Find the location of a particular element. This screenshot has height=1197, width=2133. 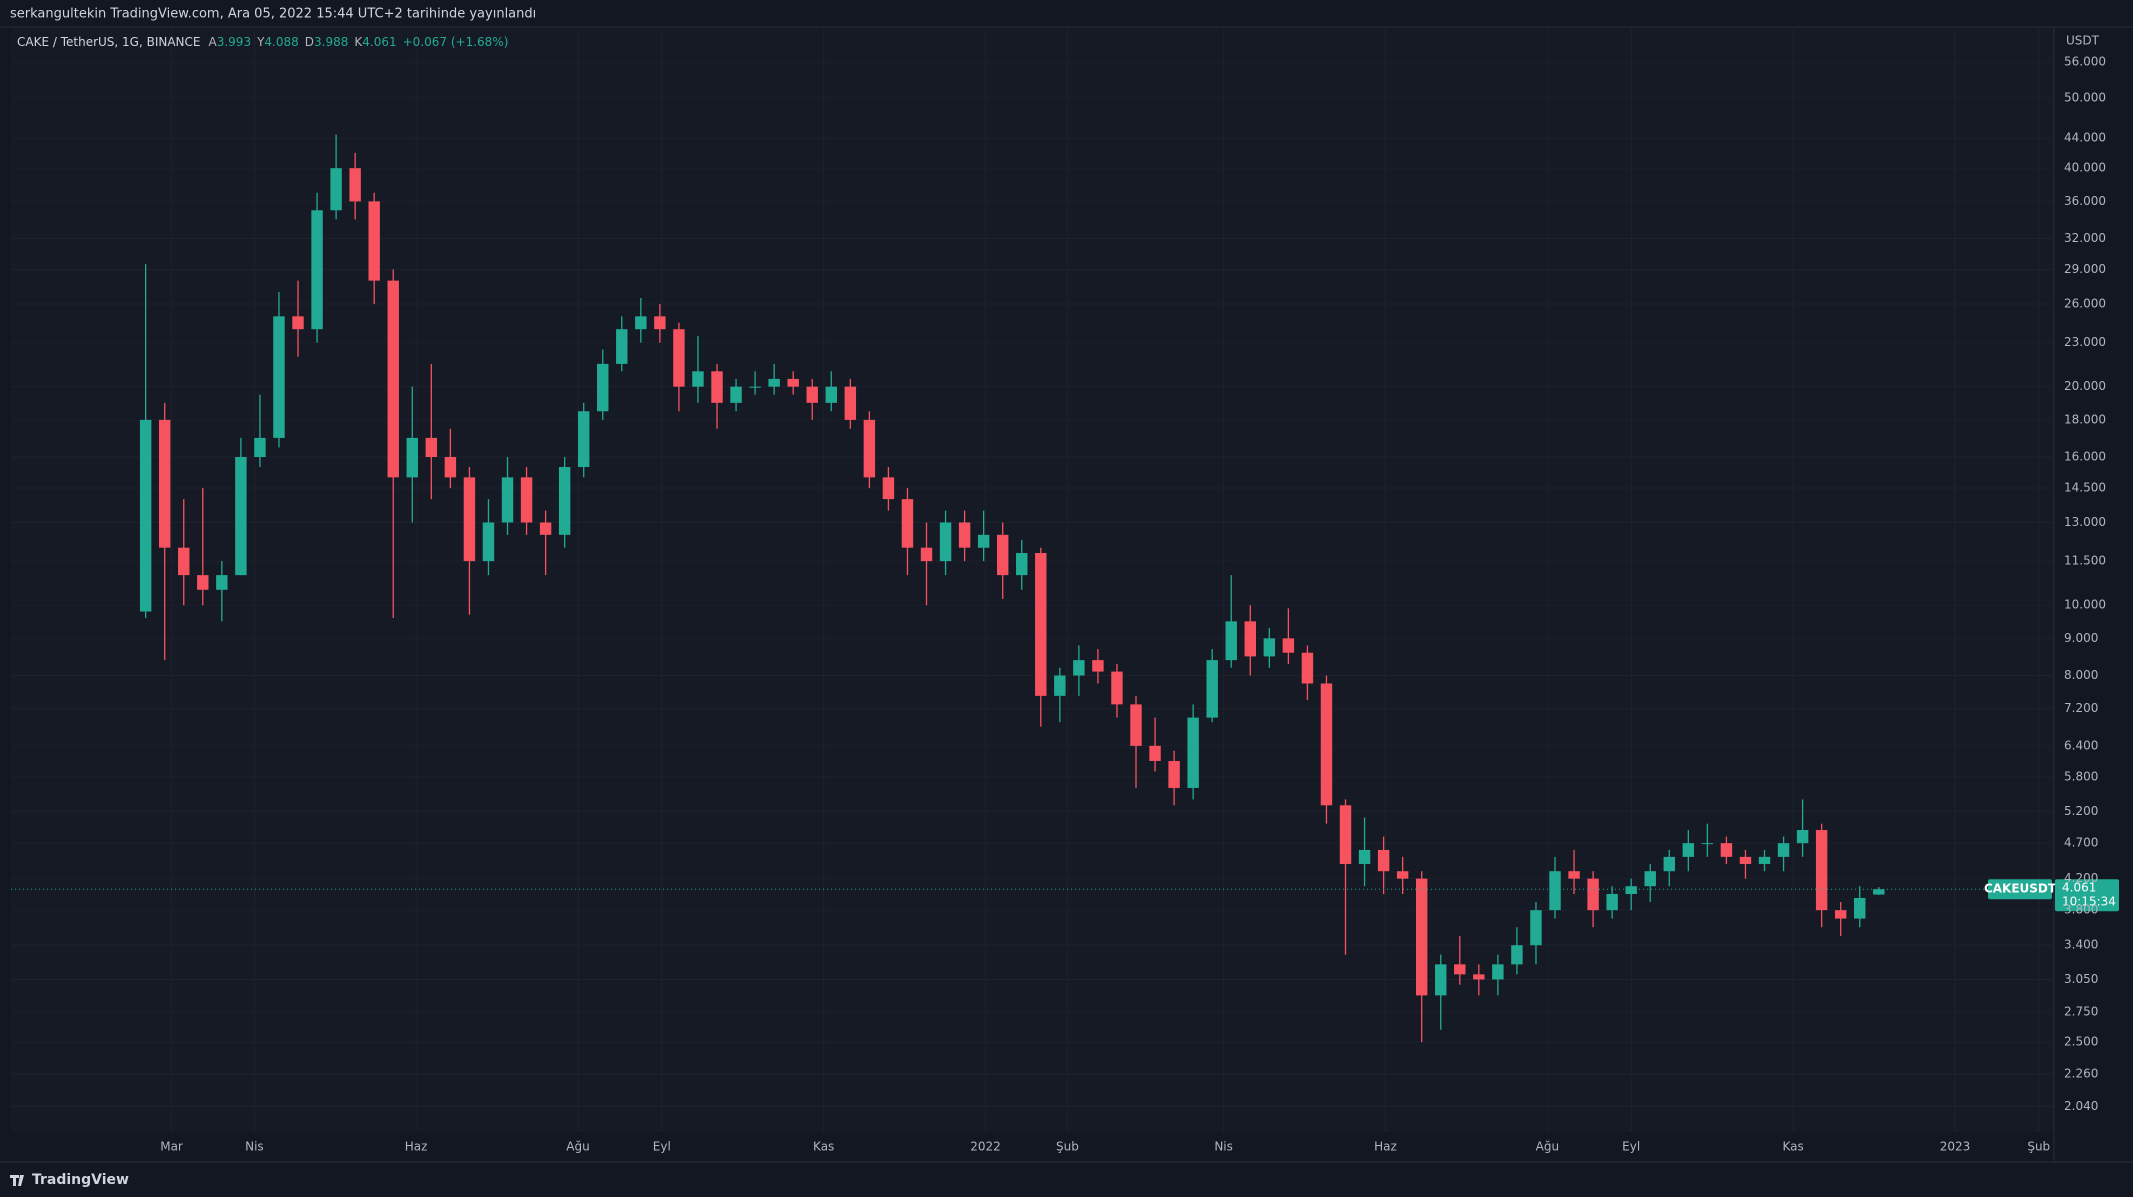

ohlc-key: Y is located at coordinates (260, 42).